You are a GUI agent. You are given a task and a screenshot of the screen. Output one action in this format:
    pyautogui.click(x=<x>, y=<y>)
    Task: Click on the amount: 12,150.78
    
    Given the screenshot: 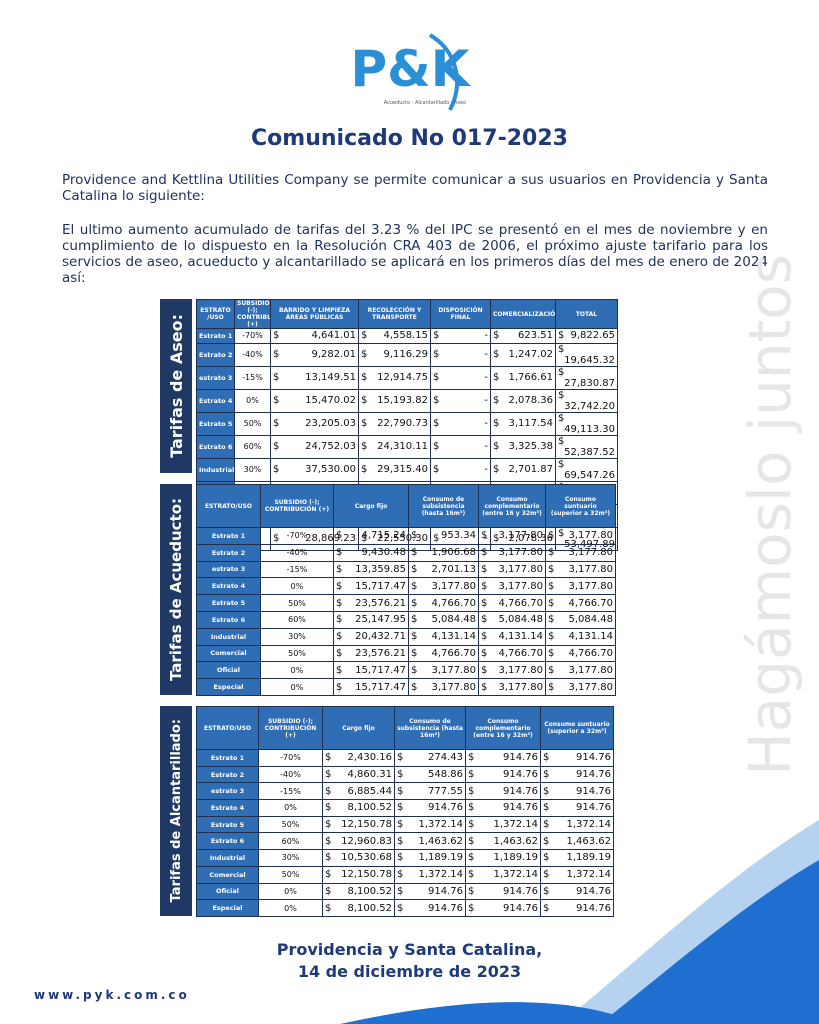 What is the action you would take?
    pyautogui.click(x=366, y=875)
    